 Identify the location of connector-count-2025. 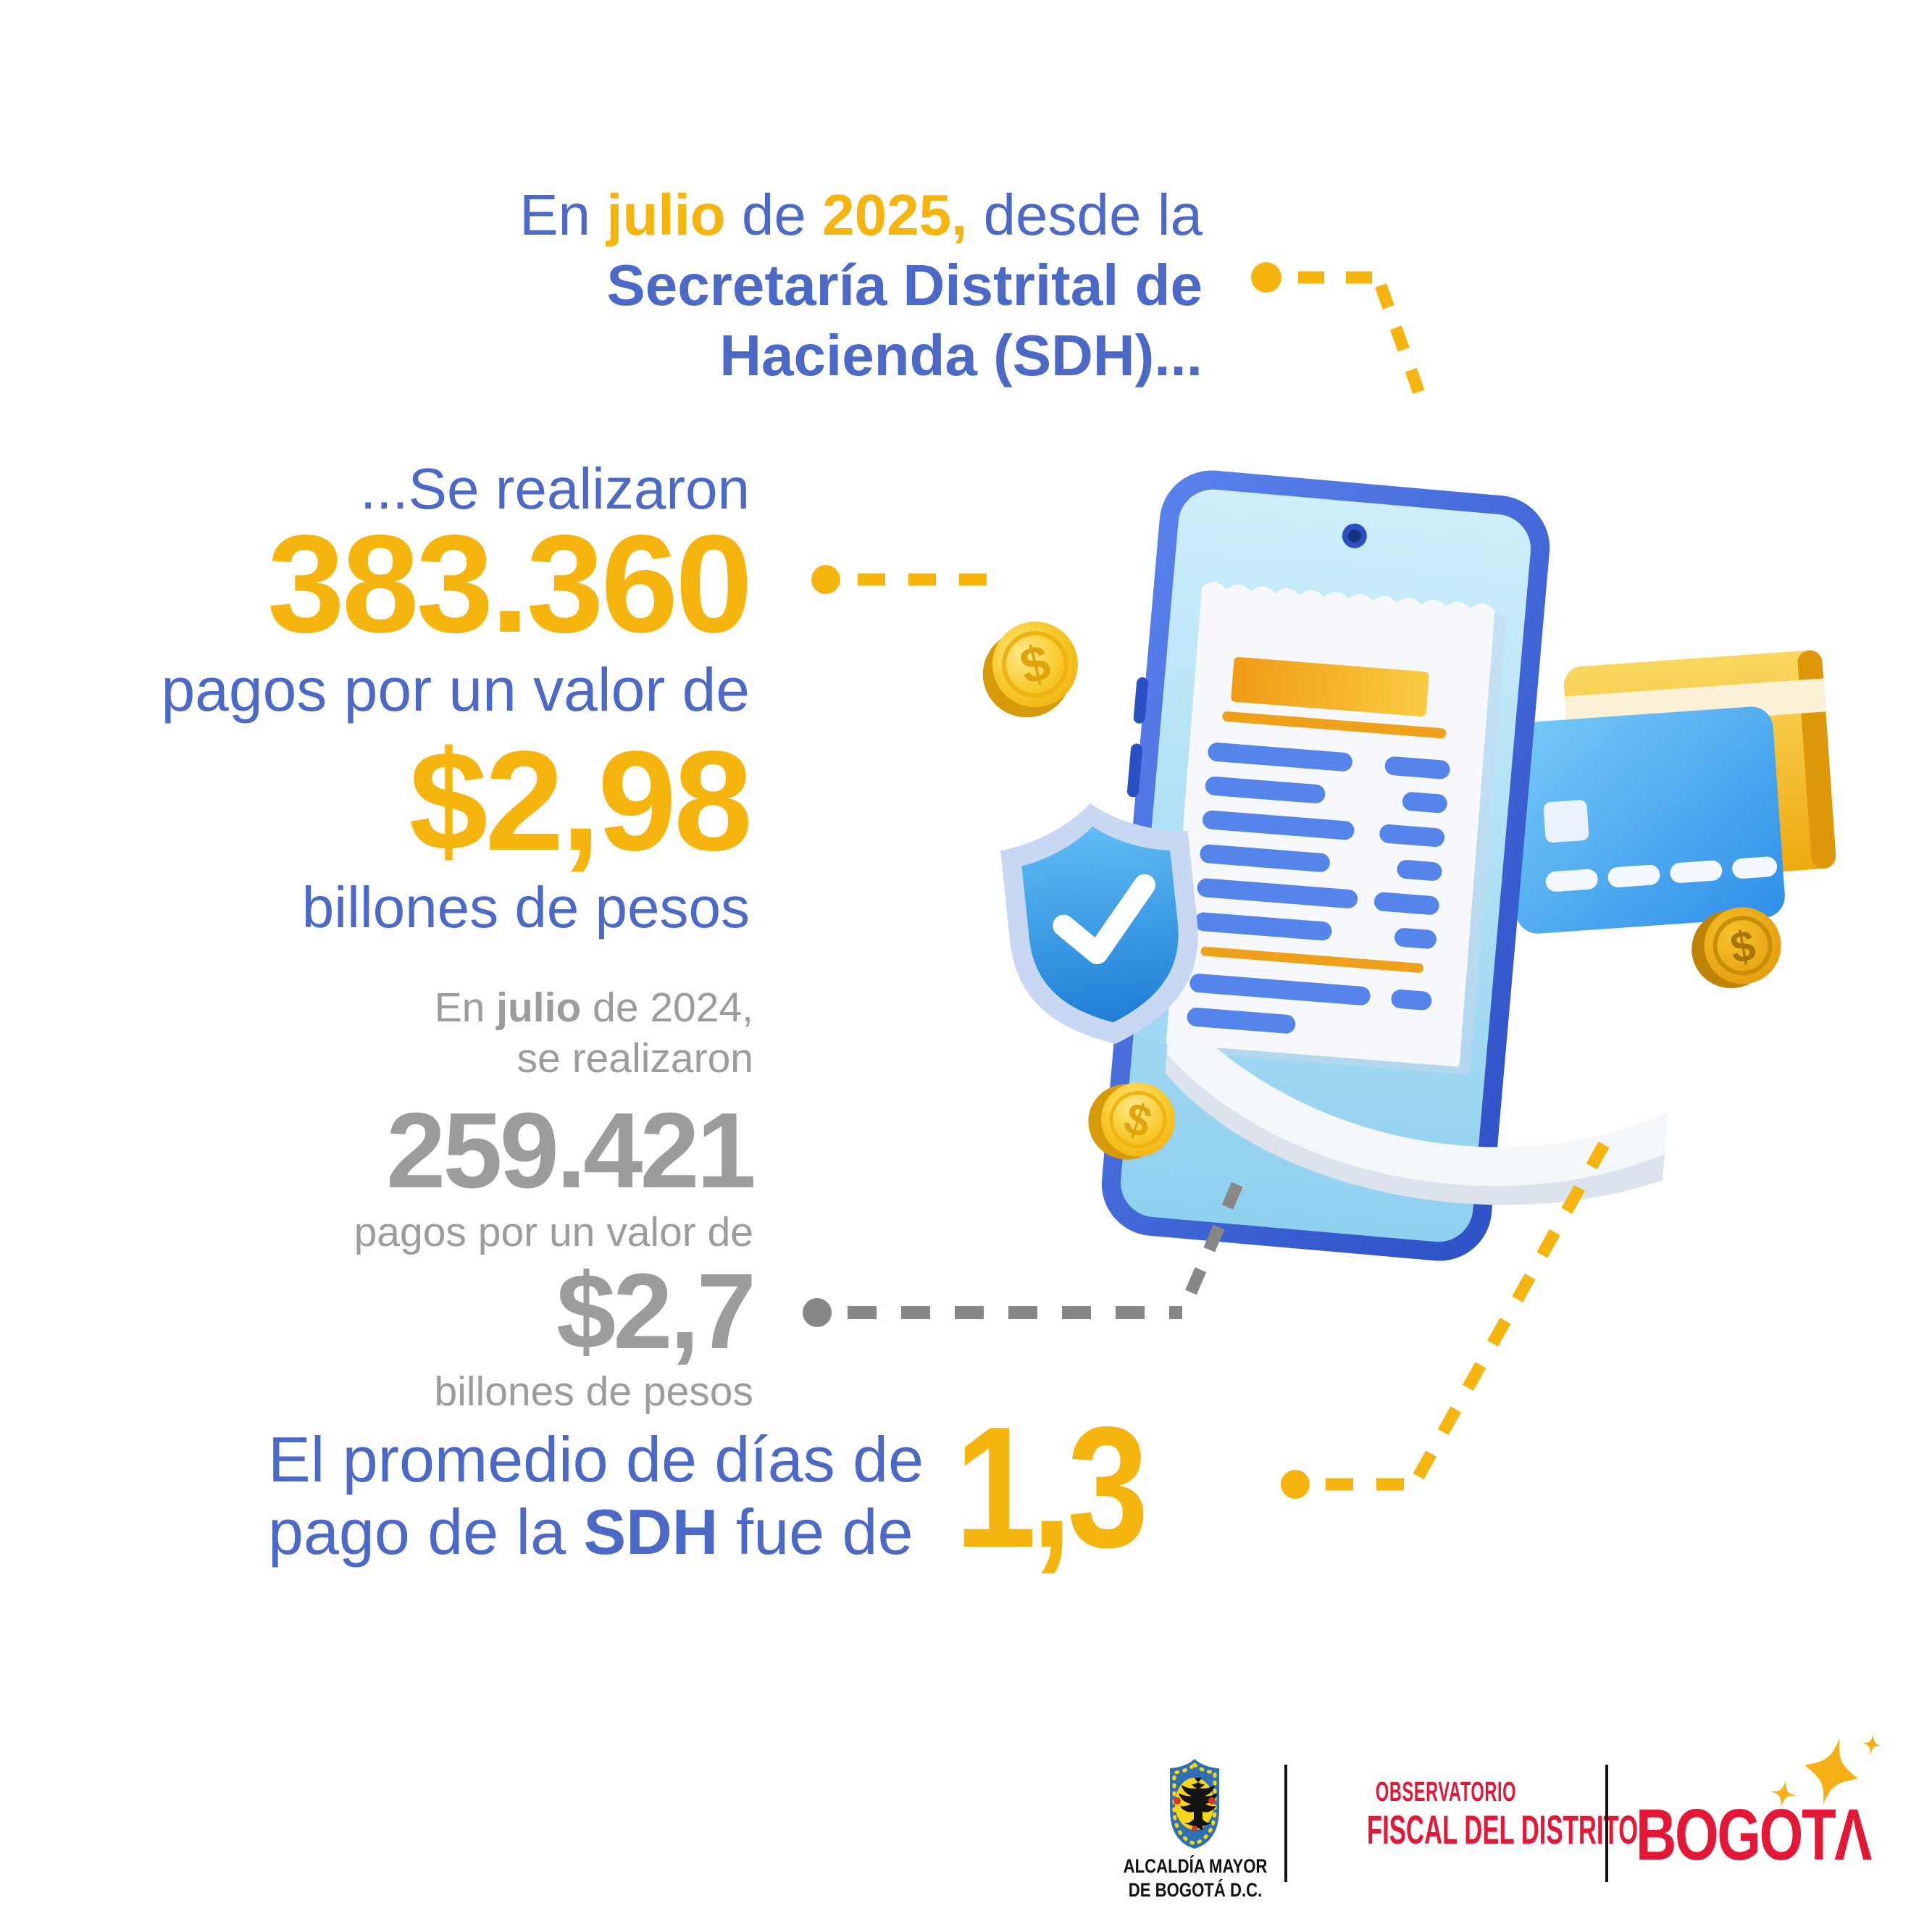
(902, 579).